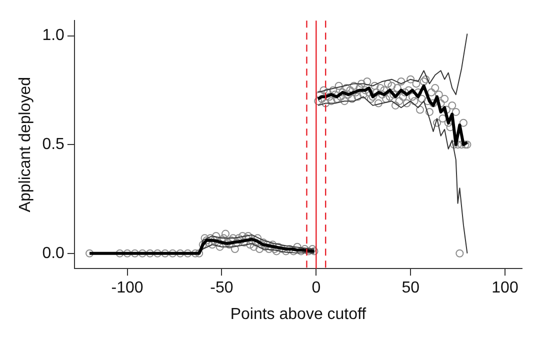 The image size is (540, 338). What do you see at coordinates (53, 145) in the screenshot?
I see `y-tick-label: 0.5` at bounding box center [53, 145].